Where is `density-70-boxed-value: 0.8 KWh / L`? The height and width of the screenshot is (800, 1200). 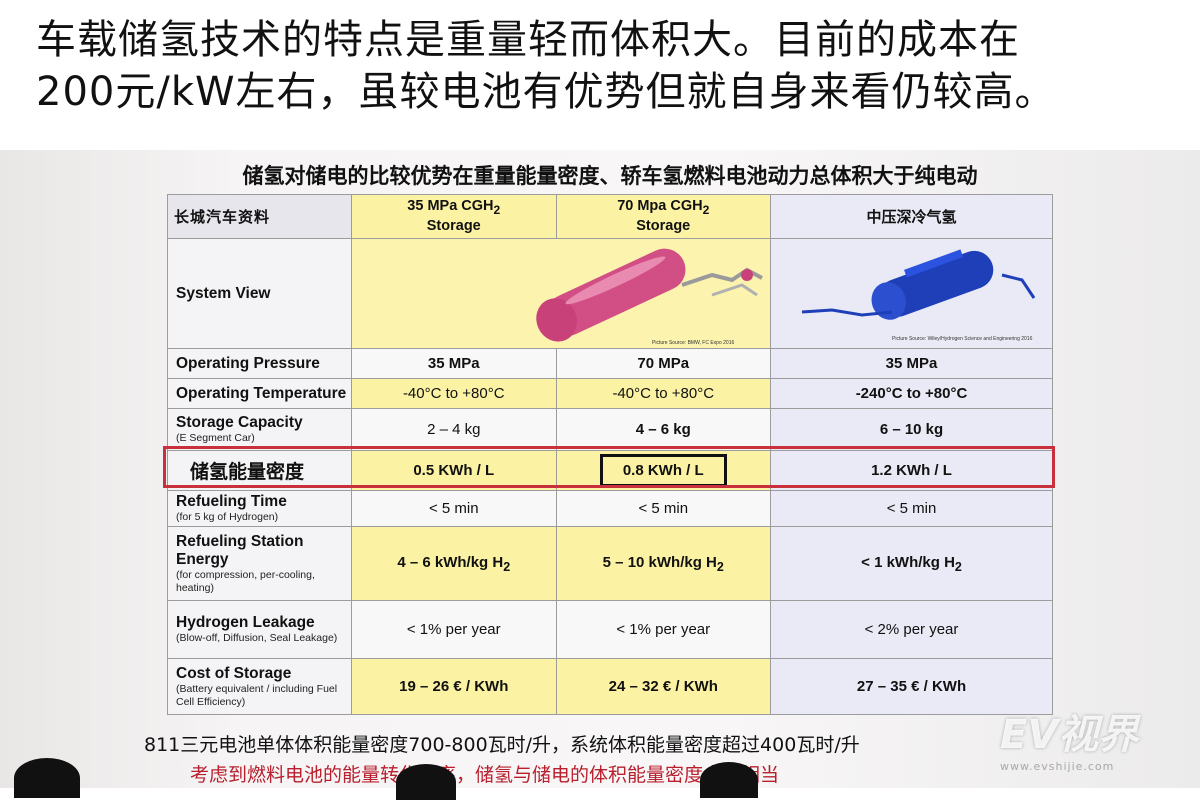 density-70-boxed-value: 0.8 KWh / L is located at coordinates (663, 470).